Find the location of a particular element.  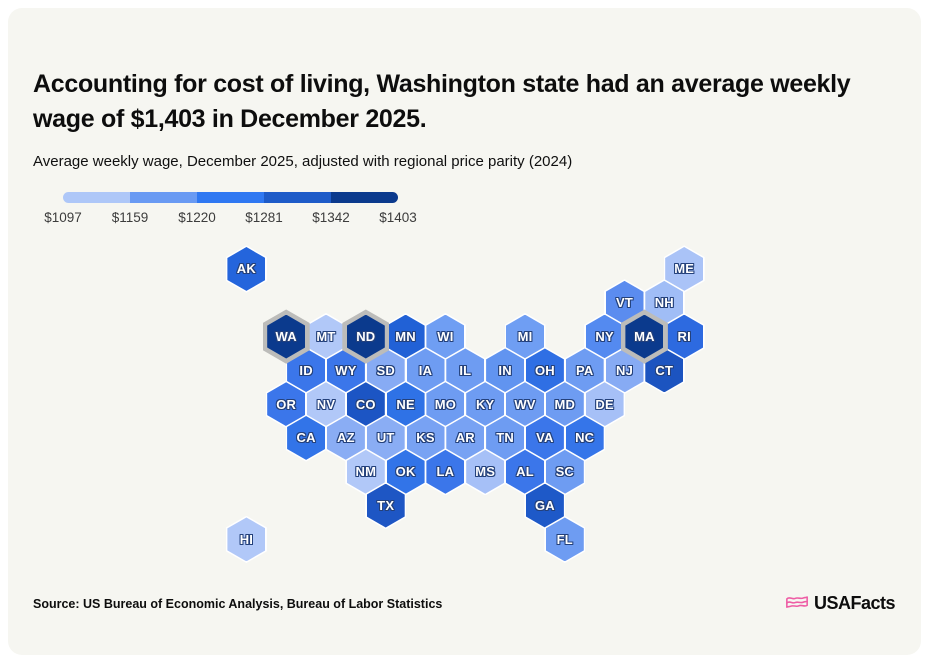

state-hex-fill: LA is located at coordinates (445, 471).